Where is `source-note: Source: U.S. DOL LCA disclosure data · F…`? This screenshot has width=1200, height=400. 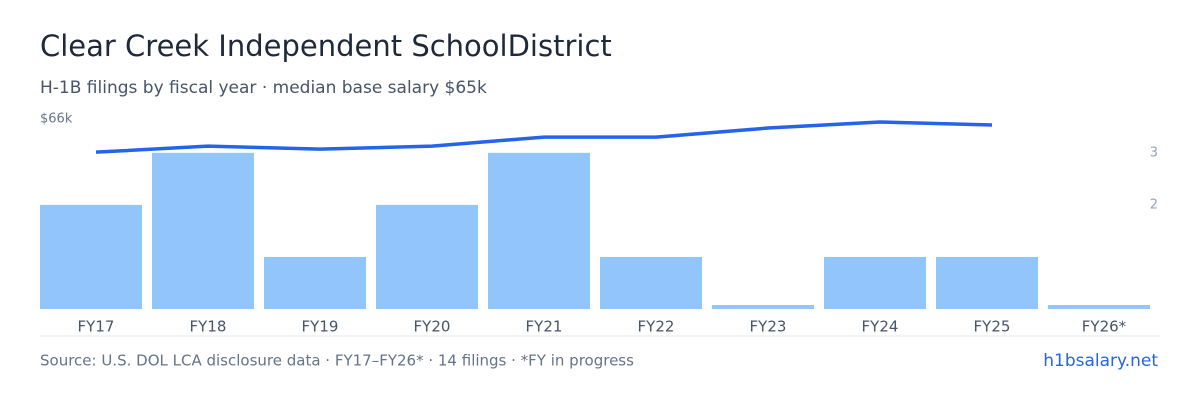
source-note: Source: U.S. DOL LCA disclosure data · F… is located at coordinates (337, 361).